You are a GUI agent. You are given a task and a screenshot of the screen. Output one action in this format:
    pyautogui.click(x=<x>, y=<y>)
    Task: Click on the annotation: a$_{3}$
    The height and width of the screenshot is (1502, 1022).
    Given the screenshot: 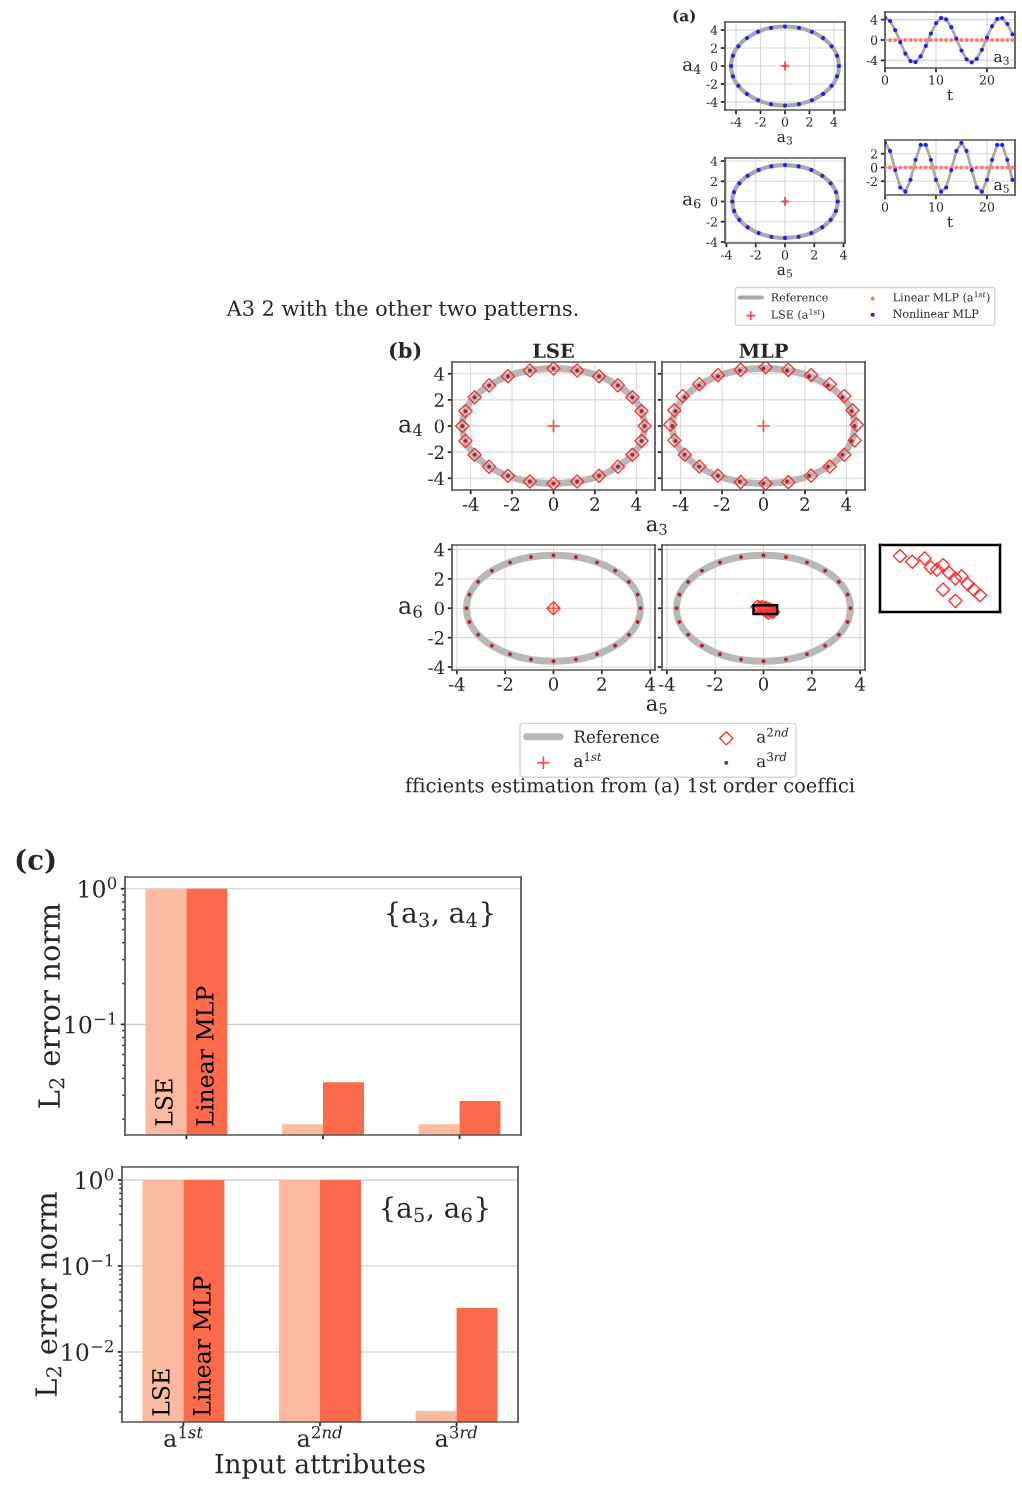 What is the action you would take?
    pyautogui.click(x=1001, y=59)
    